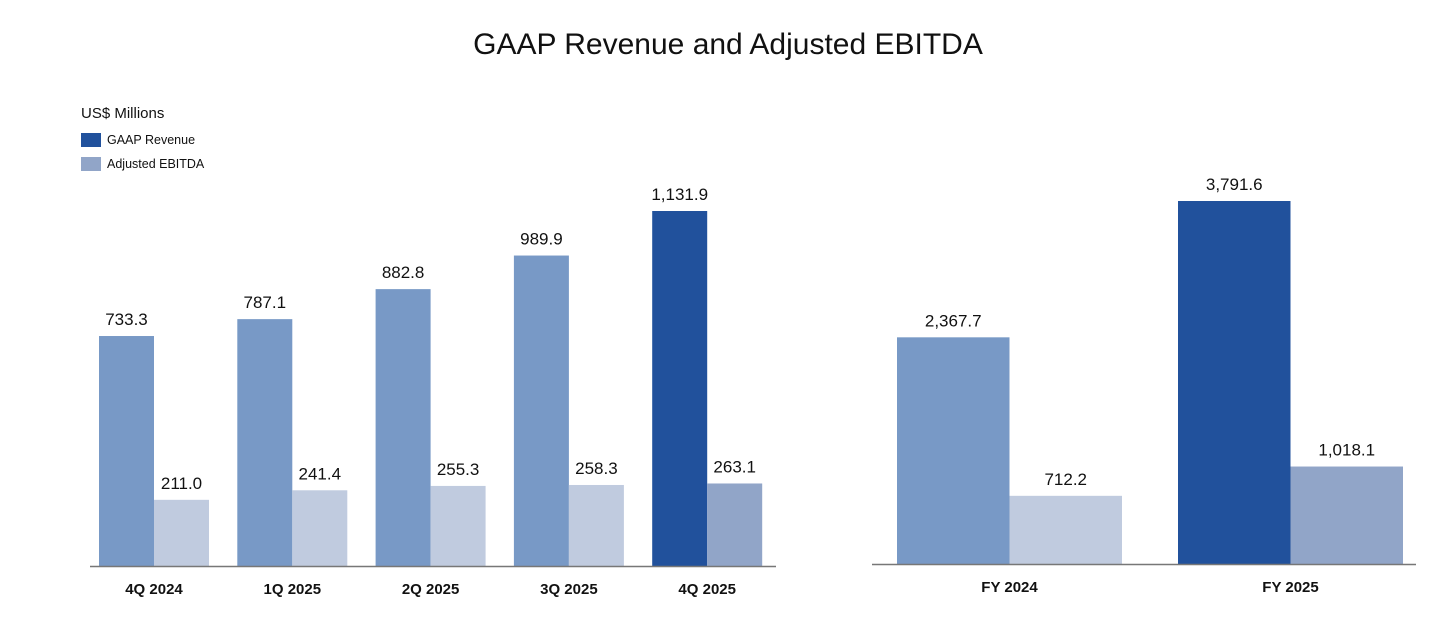 The image size is (1456, 640). I want to click on ebitda-value-label: 258.3, so click(596, 468).